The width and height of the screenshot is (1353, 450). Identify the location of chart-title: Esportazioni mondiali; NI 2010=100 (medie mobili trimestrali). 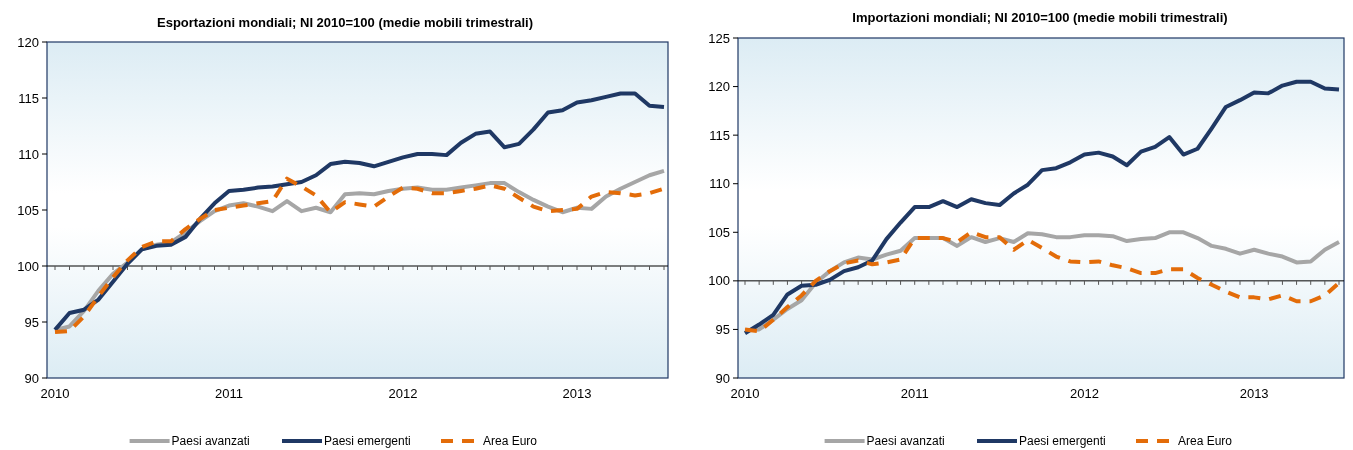
(345, 22).